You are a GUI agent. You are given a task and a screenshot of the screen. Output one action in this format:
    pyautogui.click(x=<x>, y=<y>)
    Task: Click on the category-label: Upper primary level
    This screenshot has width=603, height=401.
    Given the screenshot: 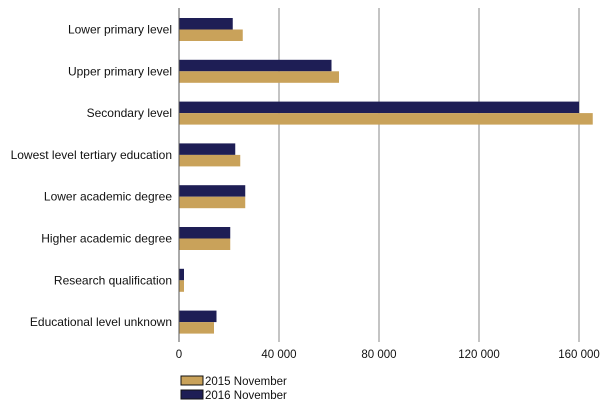 What is the action you would take?
    pyautogui.click(x=120, y=71)
    